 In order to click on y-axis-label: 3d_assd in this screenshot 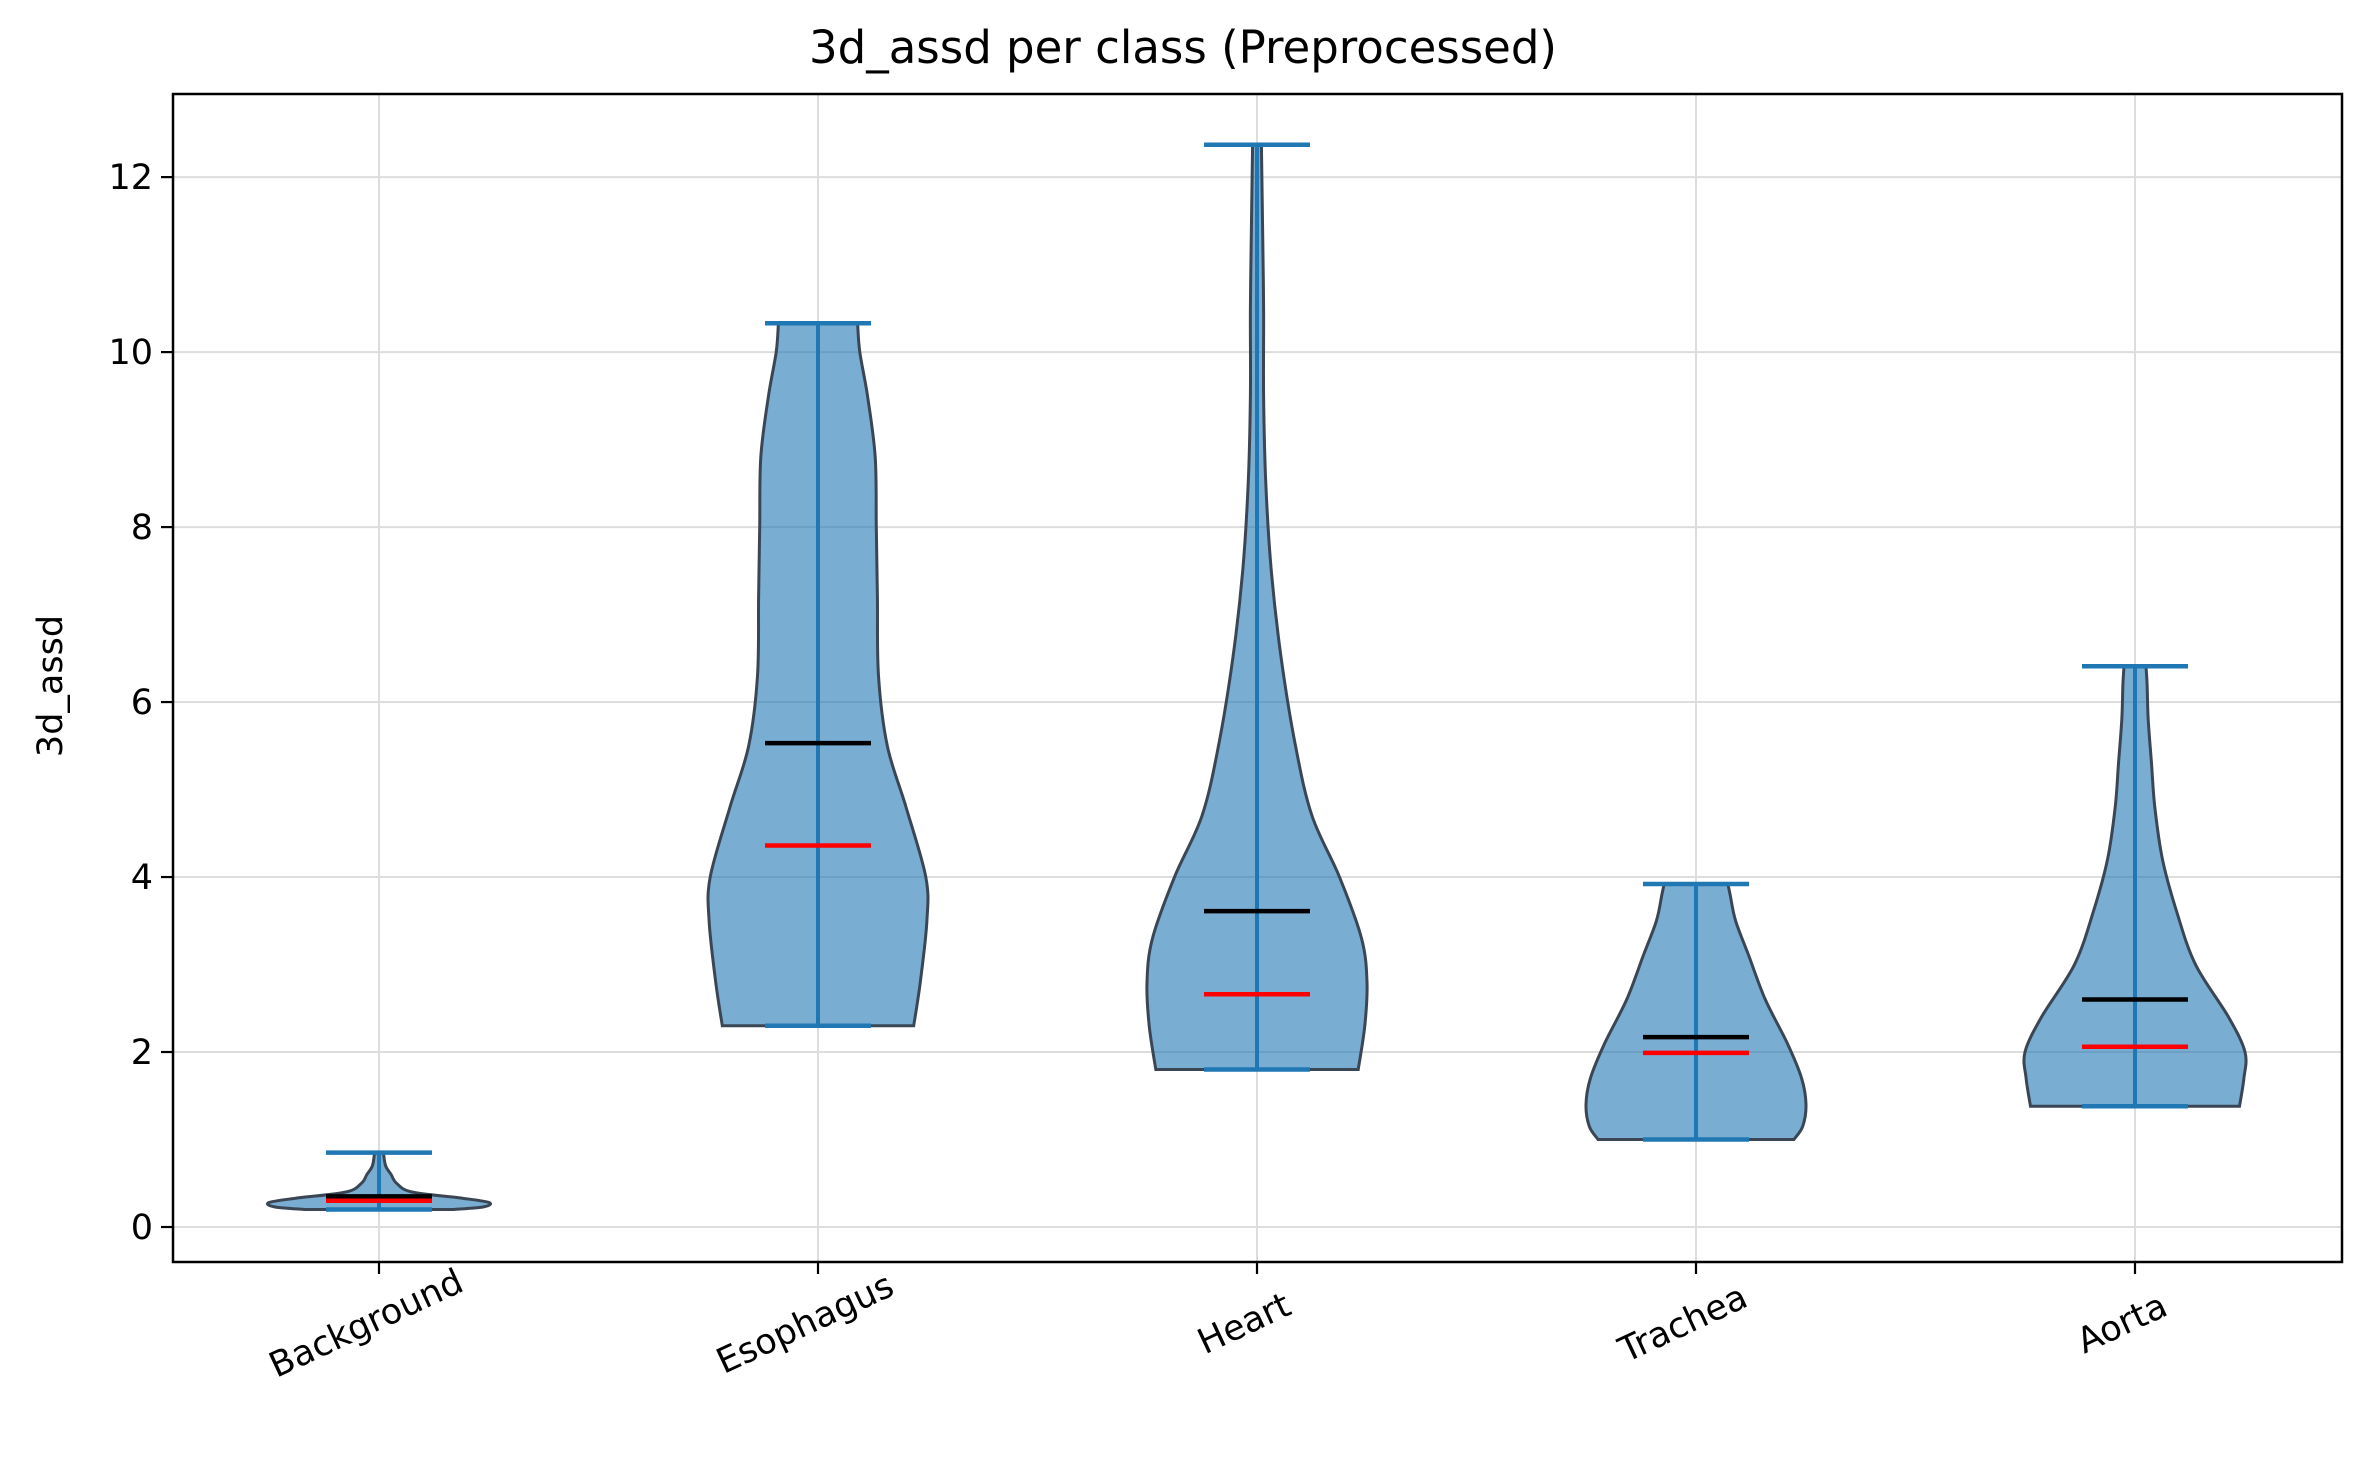, I will do `click(51, 686)`.